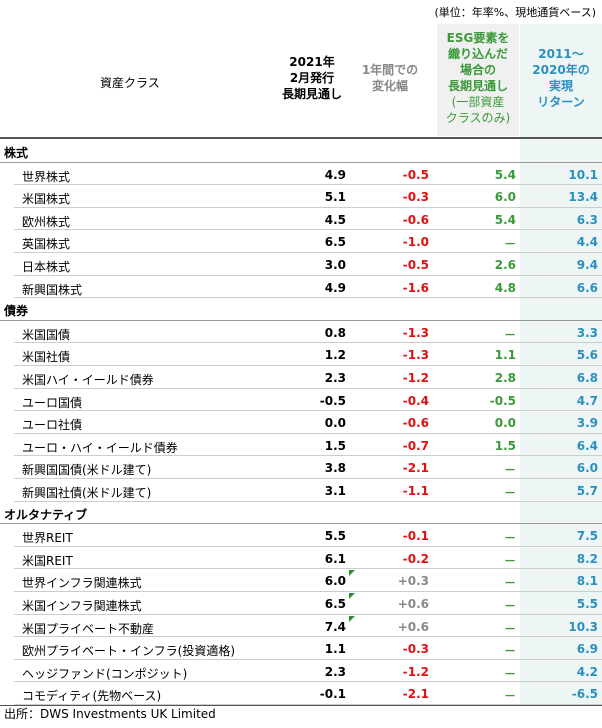  I want to click on forecast-value: 5.1, so click(335, 197).